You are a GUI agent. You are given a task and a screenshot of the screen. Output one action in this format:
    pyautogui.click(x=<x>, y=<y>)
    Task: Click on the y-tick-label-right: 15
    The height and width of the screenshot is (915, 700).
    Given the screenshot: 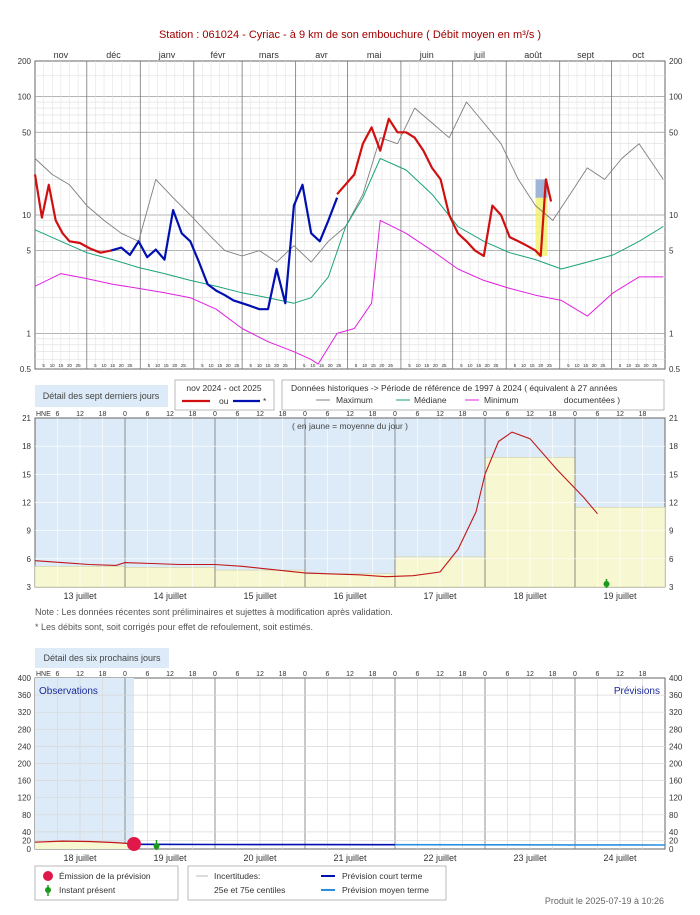 What is the action you would take?
    pyautogui.click(x=673, y=474)
    